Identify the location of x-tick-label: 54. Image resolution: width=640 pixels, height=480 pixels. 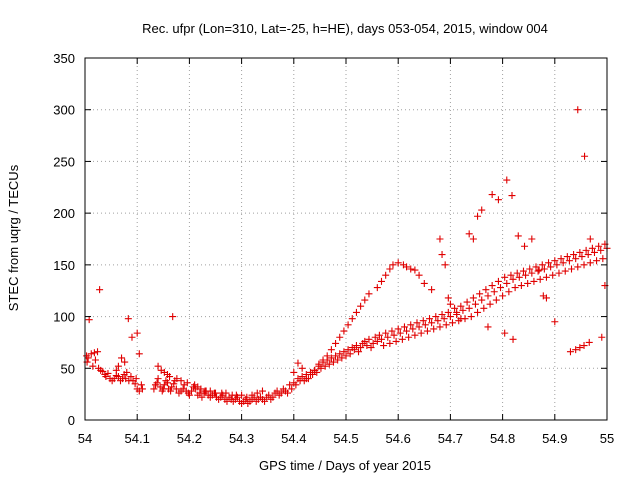
(85, 438).